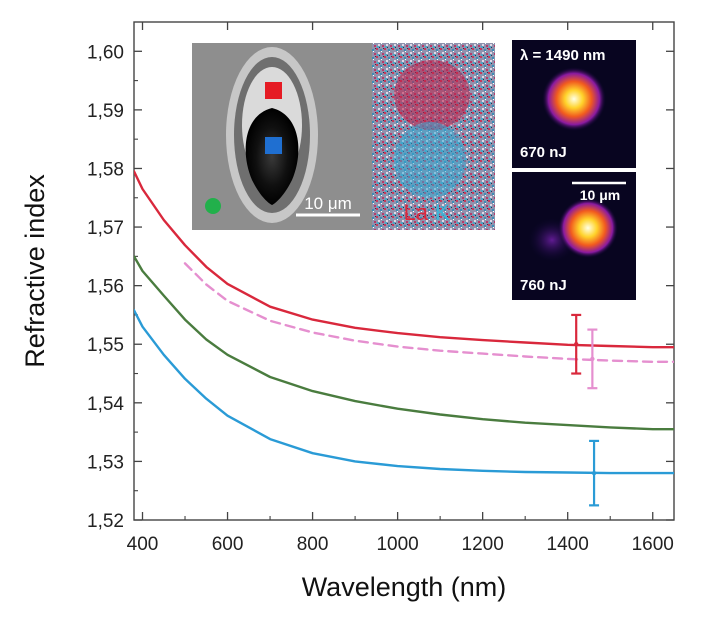  Describe the element at coordinates (105, 462) in the screenshot. I see `y-tick-label: 1,53` at that location.